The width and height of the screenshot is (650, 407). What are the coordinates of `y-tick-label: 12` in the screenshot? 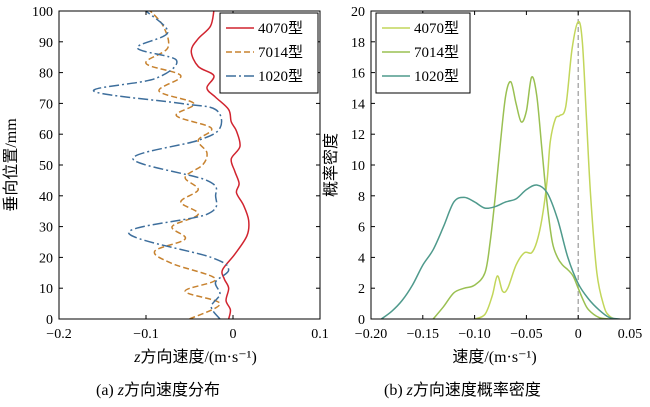 It's located at (358, 135).